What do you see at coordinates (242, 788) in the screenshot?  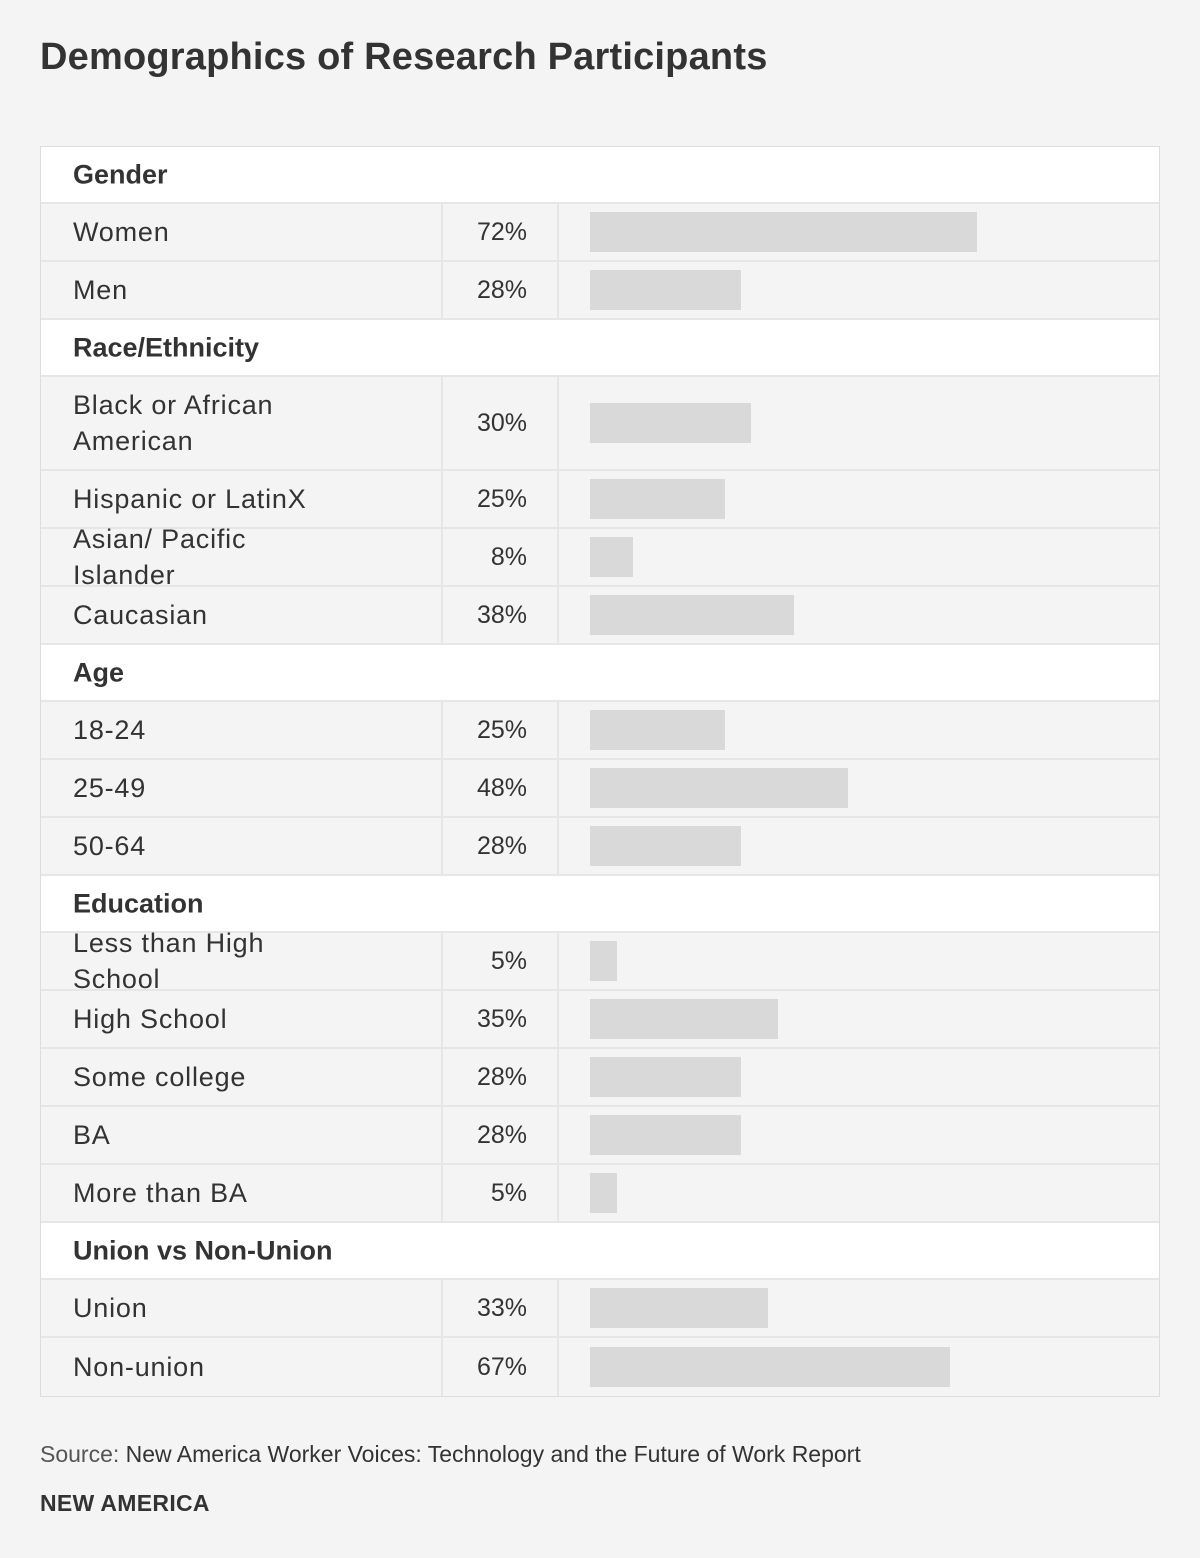 I see `category-cell: 25-49` at bounding box center [242, 788].